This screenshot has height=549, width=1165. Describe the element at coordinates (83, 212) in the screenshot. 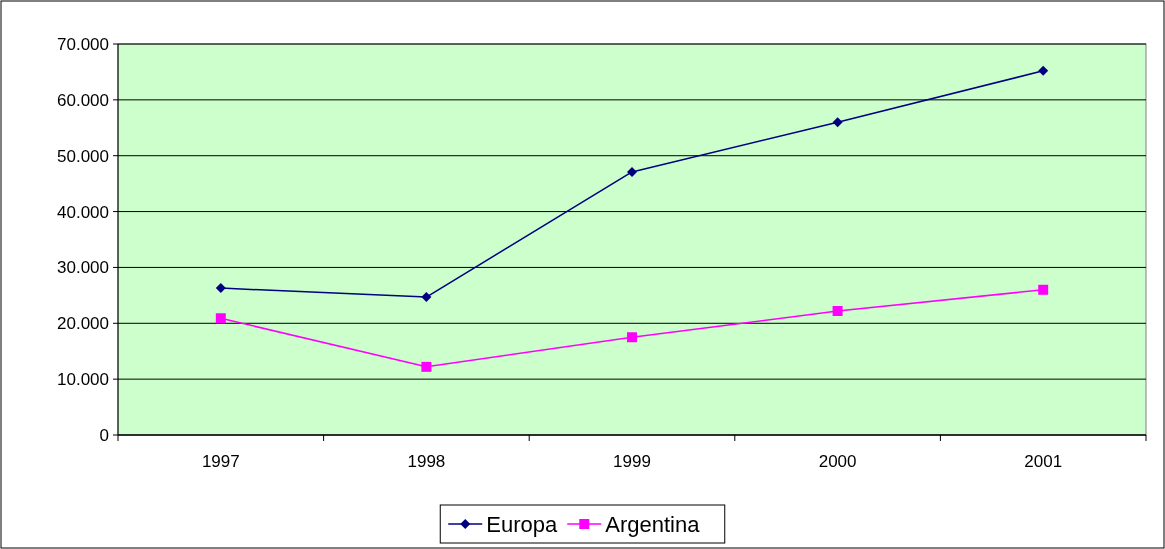

I see `y-tick-label: 40.000` at that location.